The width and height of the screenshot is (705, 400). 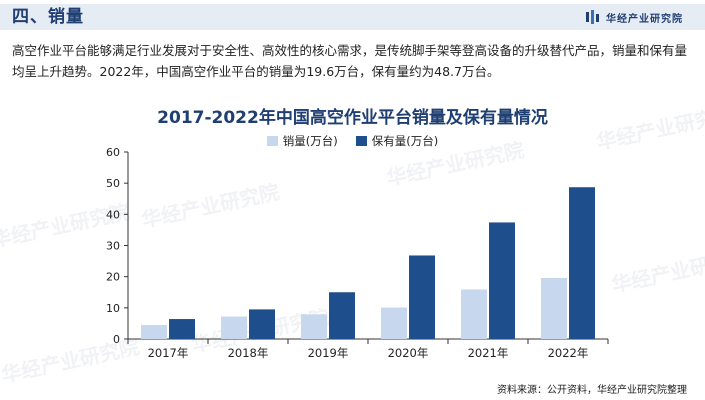 I want to click on legend-label-sales: 销量(万台), so click(x=310, y=141).